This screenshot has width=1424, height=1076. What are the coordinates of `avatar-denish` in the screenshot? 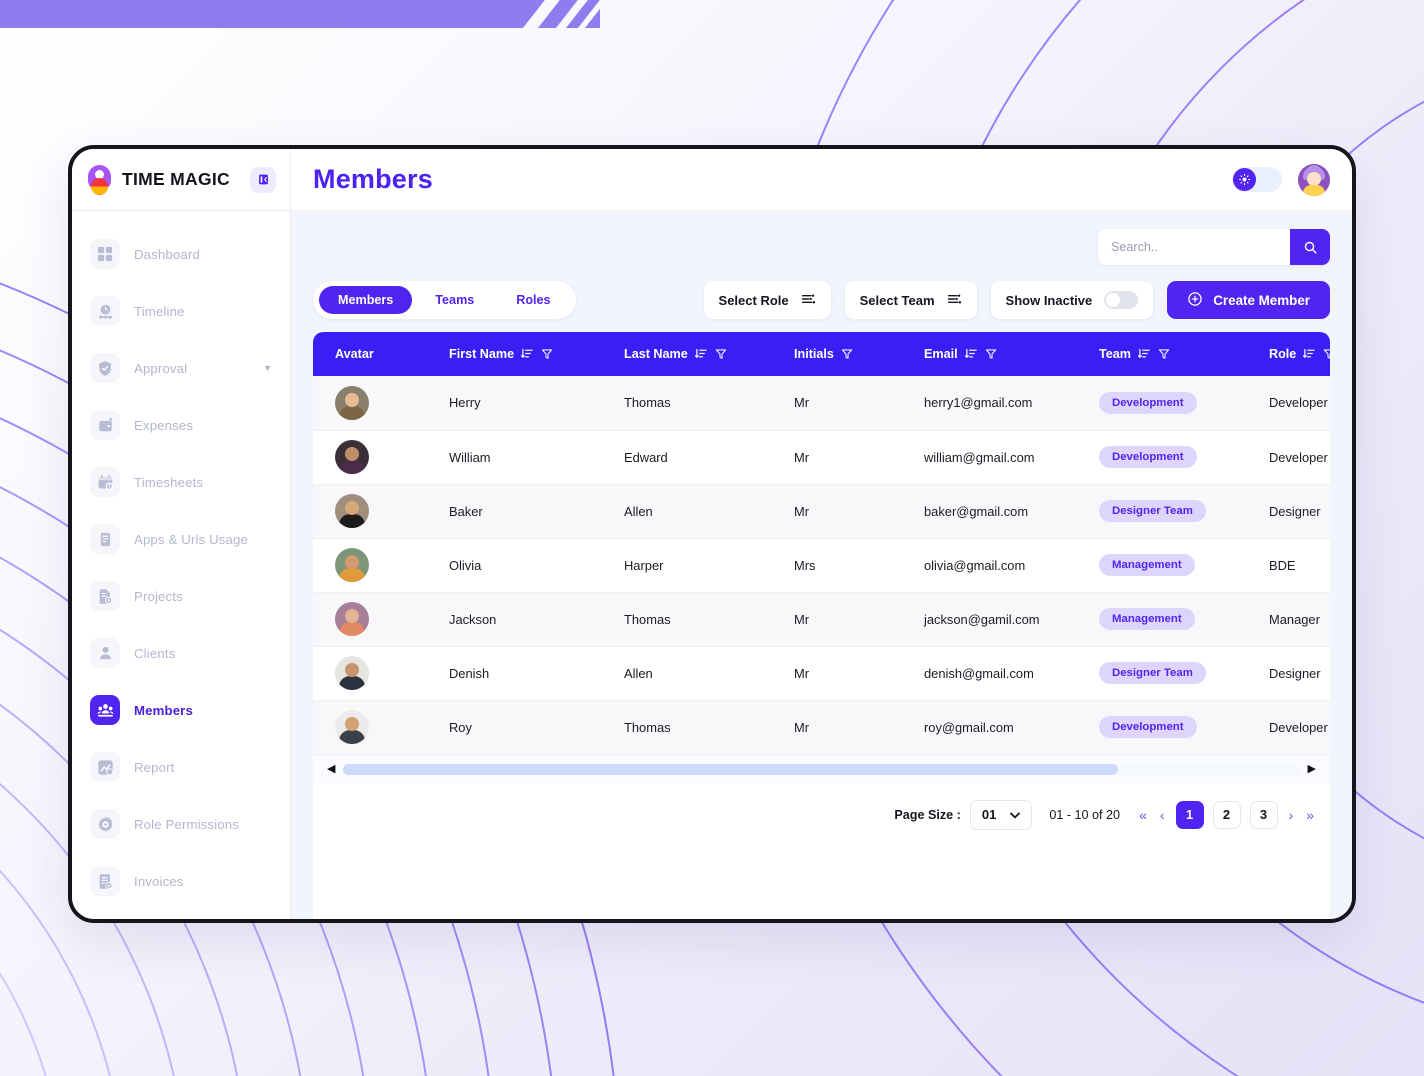 It's located at (352, 673).